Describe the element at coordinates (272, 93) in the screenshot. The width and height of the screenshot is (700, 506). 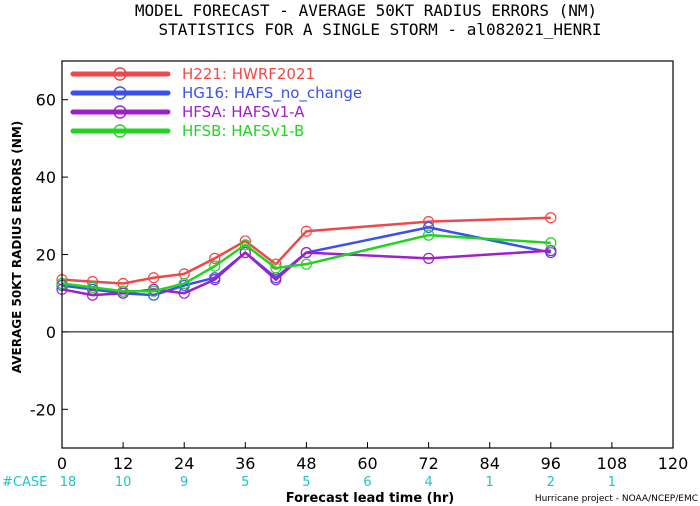
I see `legend-entry: HG16: HAFS_no_change` at that location.